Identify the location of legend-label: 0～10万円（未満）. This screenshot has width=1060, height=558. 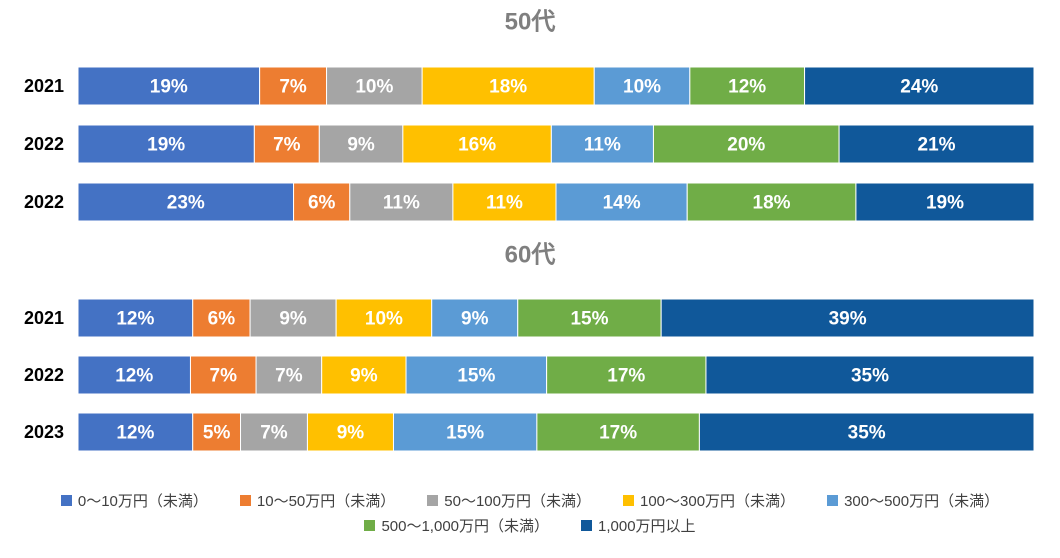
(142, 501).